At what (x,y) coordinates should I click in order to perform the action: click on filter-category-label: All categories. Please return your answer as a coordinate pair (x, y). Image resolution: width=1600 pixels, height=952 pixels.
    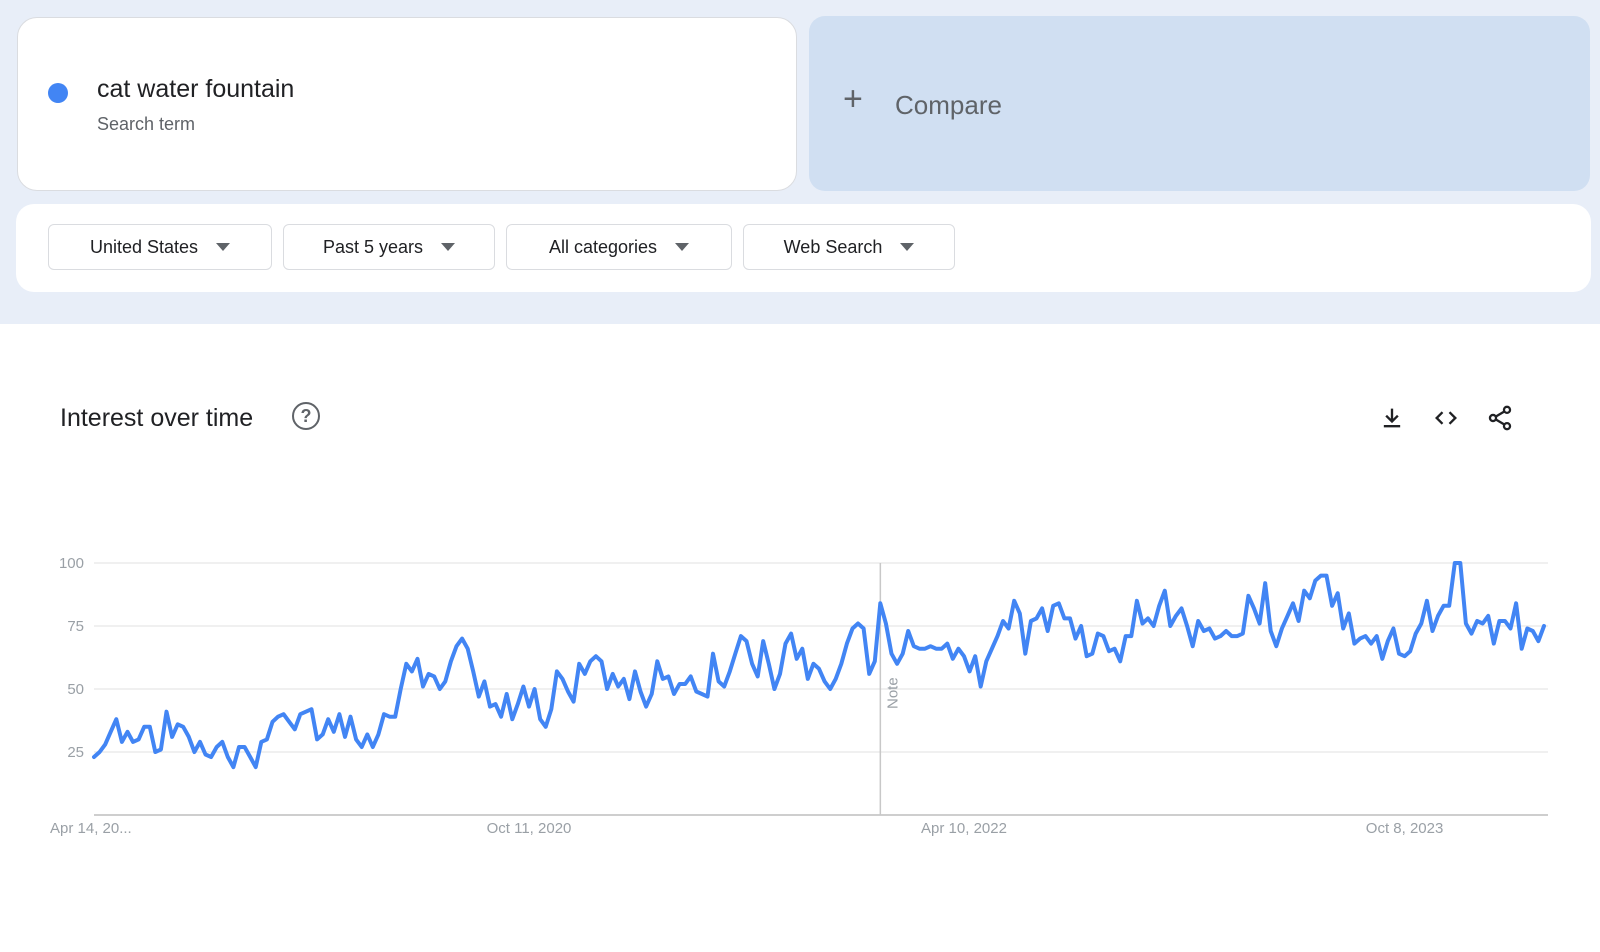
    Looking at the image, I should click on (603, 246).